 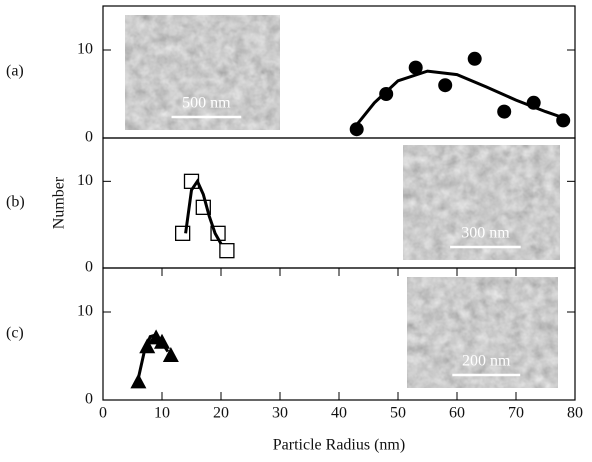 I want to click on inset-label: 500 nm, so click(x=206, y=103).